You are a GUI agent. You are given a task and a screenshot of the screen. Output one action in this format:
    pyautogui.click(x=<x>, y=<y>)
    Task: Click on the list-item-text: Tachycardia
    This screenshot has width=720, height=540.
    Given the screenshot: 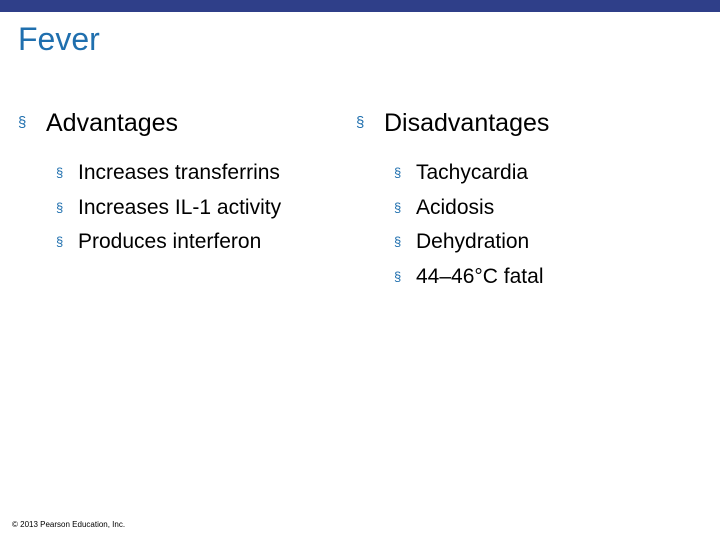 What is the action you would take?
    pyautogui.click(x=472, y=172)
    